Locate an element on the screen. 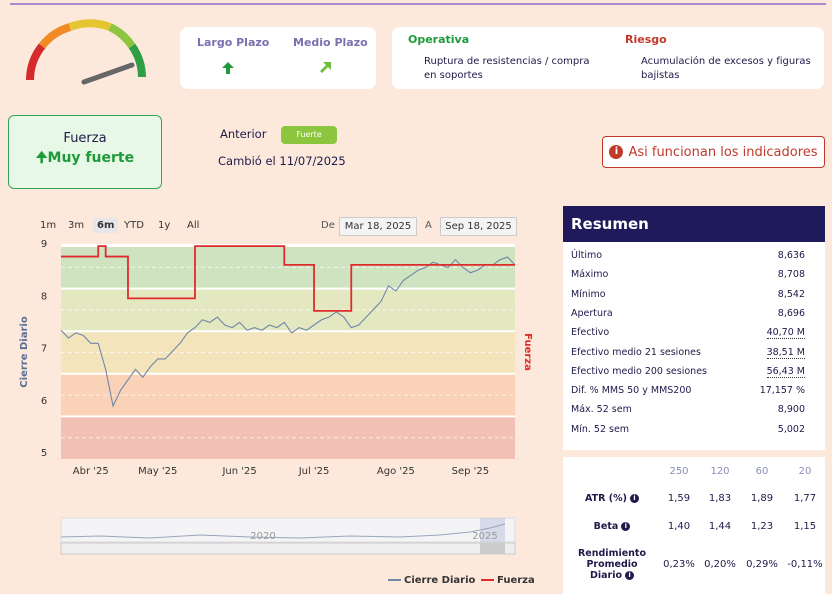 Image resolution: width=832 pixels, height=594 pixels. y-axis-label: Cierre Diario is located at coordinates (24, 352).